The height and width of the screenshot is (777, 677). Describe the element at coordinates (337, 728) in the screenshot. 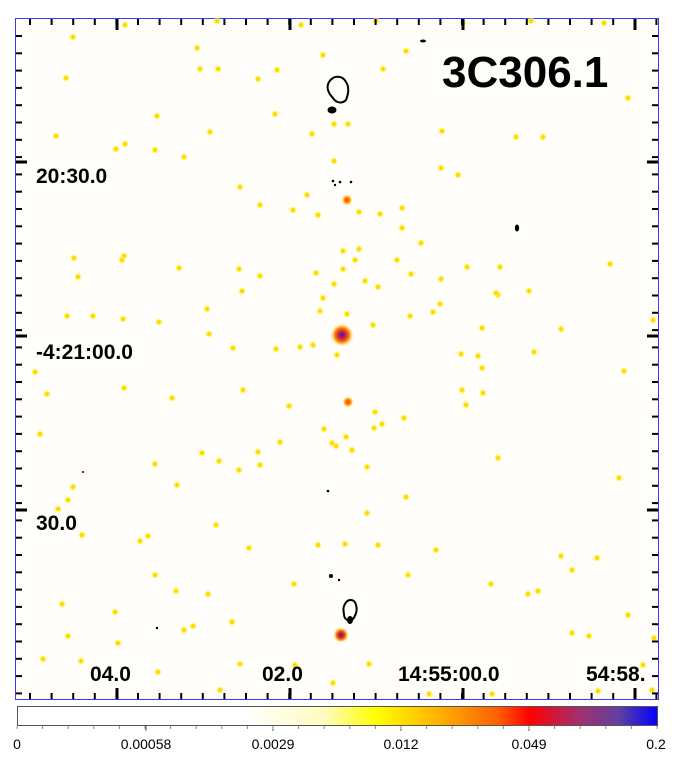

I see `colorbar-ticks` at that location.